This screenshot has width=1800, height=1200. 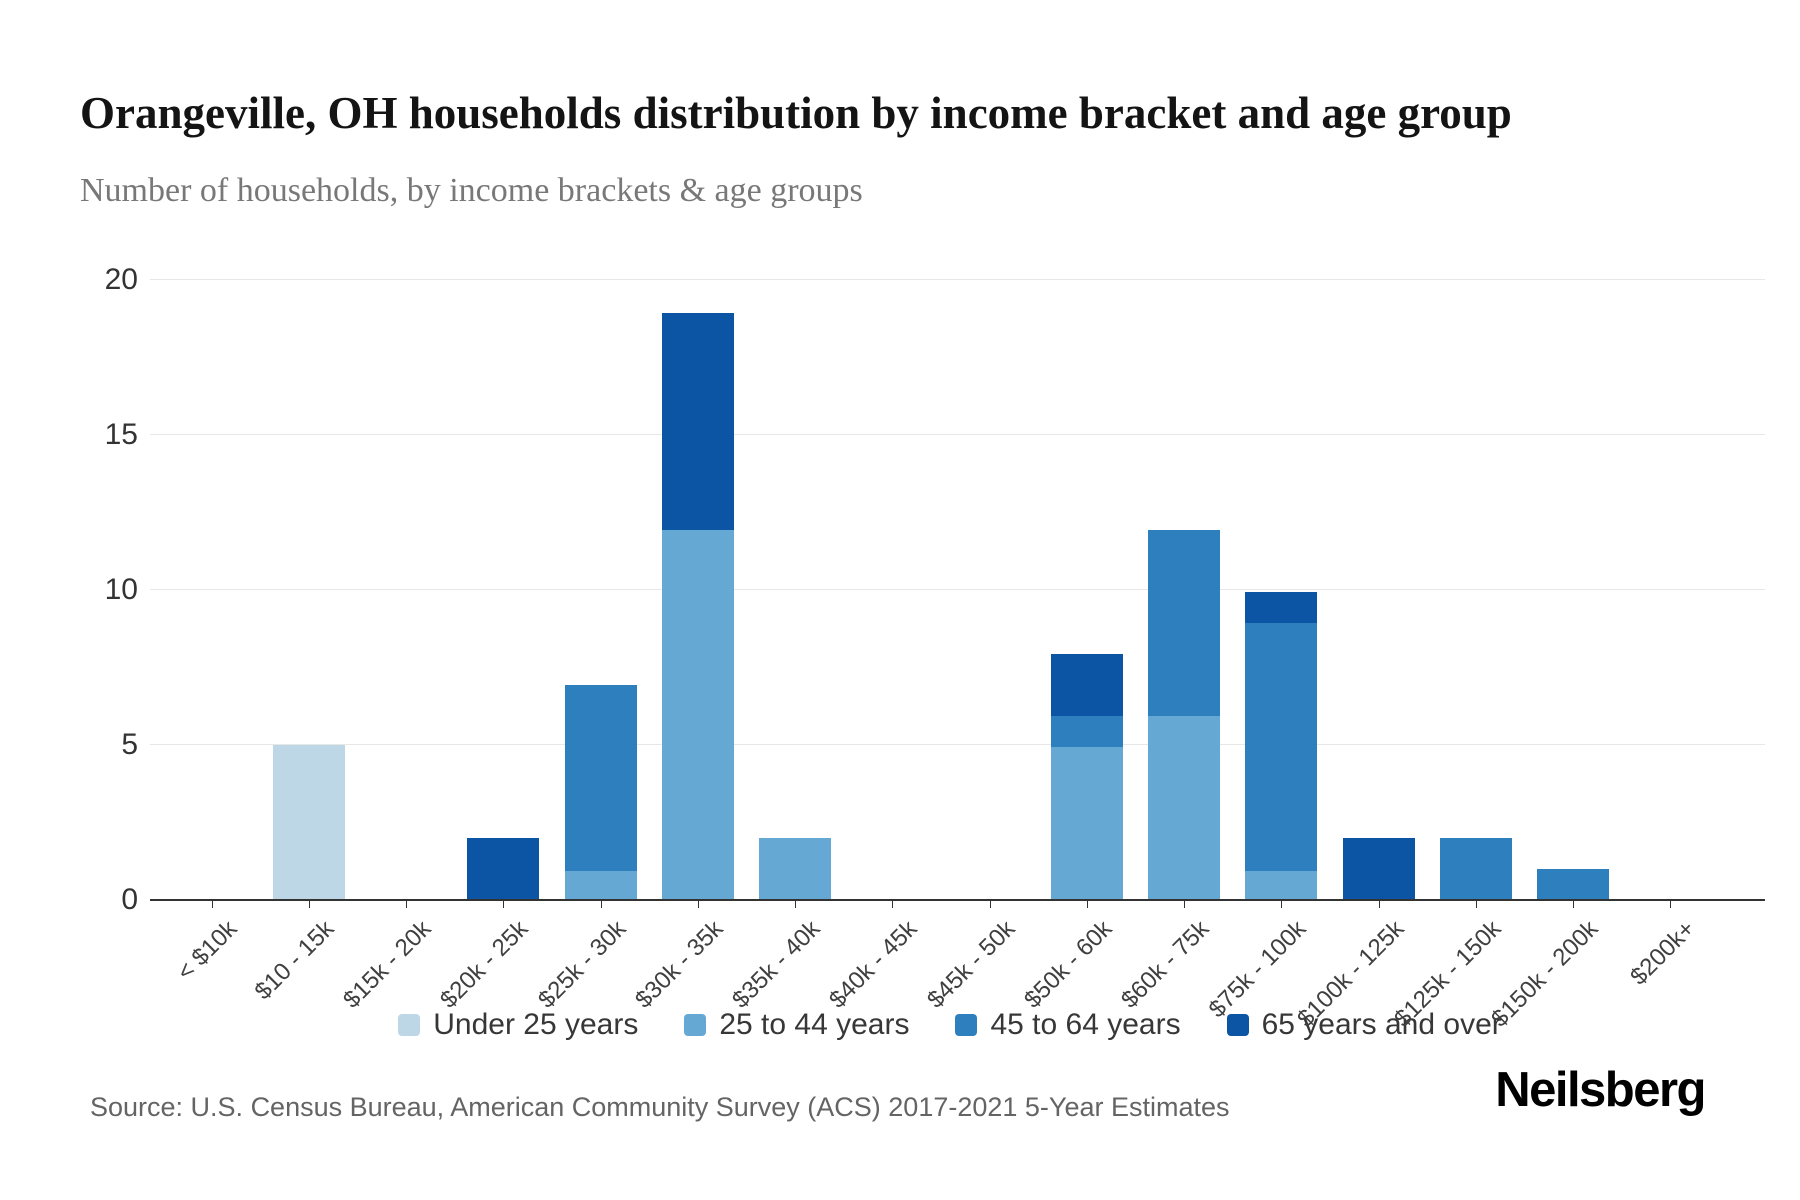 I want to click on x-axis-label: $200k+, so click(x=1663, y=953).